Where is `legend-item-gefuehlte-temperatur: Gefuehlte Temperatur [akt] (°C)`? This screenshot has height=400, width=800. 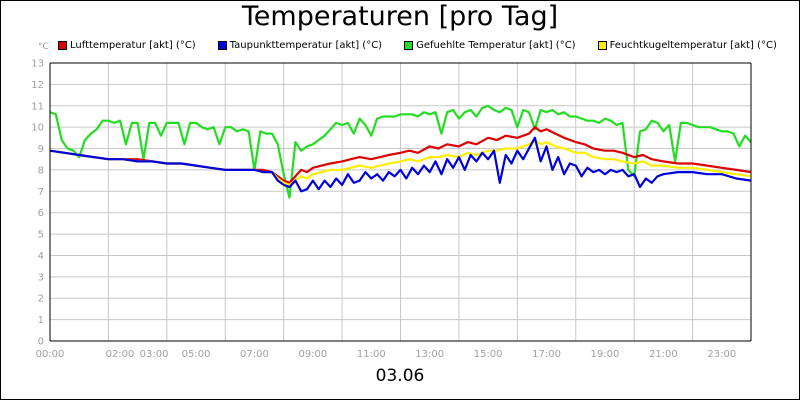
legend-item-gefuehlte-temperatur: Gefuehlte Temperatur [akt] (°C) is located at coordinates (490, 45).